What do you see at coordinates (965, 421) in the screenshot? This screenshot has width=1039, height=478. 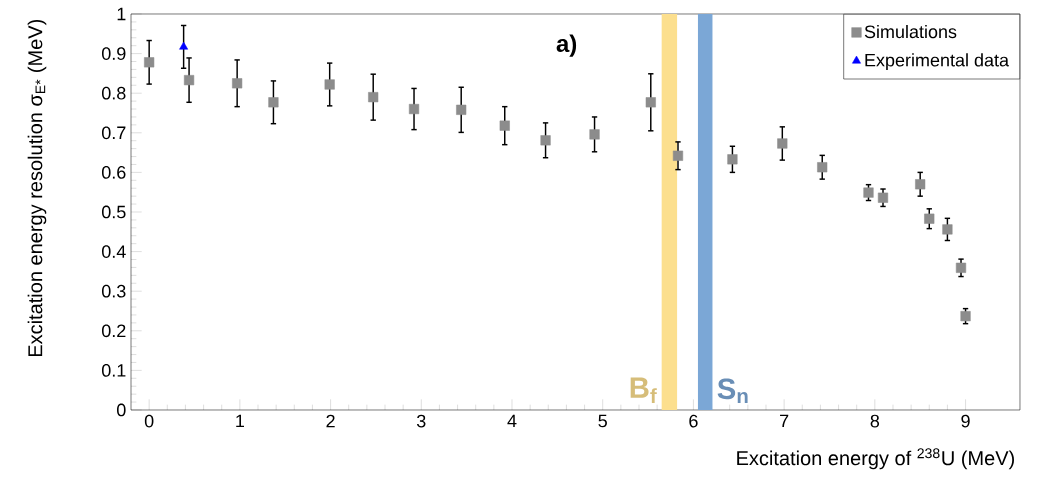 I see `x-tick-label: 9` at bounding box center [965, 421].